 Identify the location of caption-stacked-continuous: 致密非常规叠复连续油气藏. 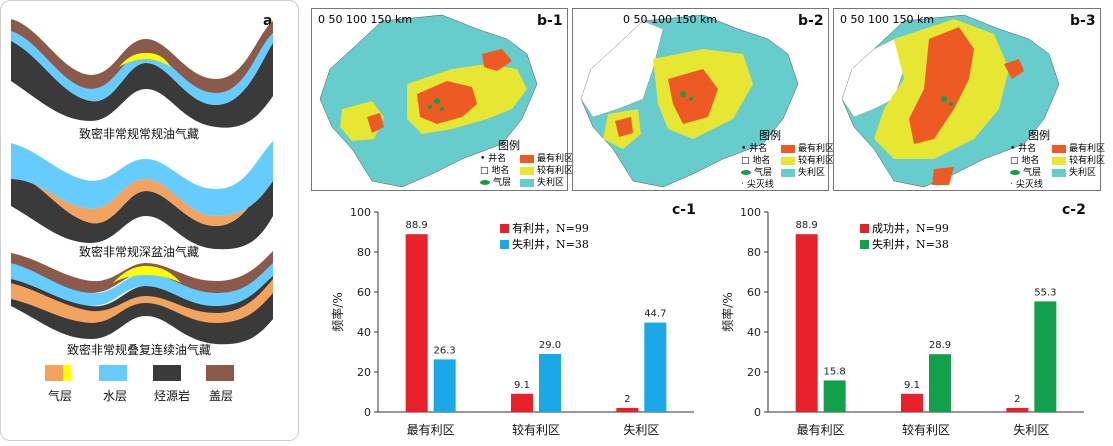
(139, 350).